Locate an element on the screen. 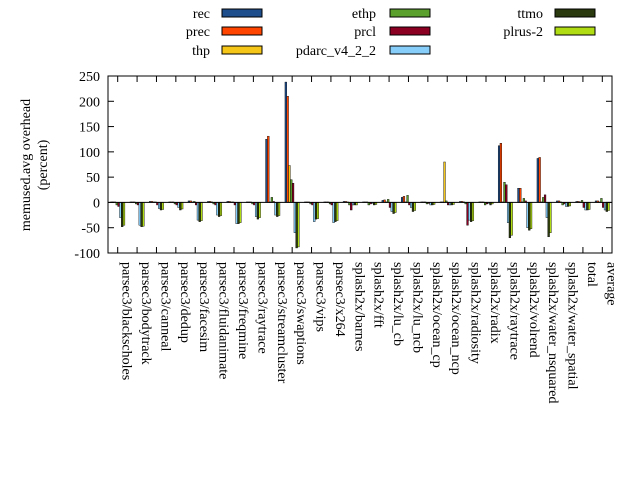 Image resolution: width=640 pixels, height=480 pixels. legend-label-ethp: ethp is located at coordinates (364, 14).